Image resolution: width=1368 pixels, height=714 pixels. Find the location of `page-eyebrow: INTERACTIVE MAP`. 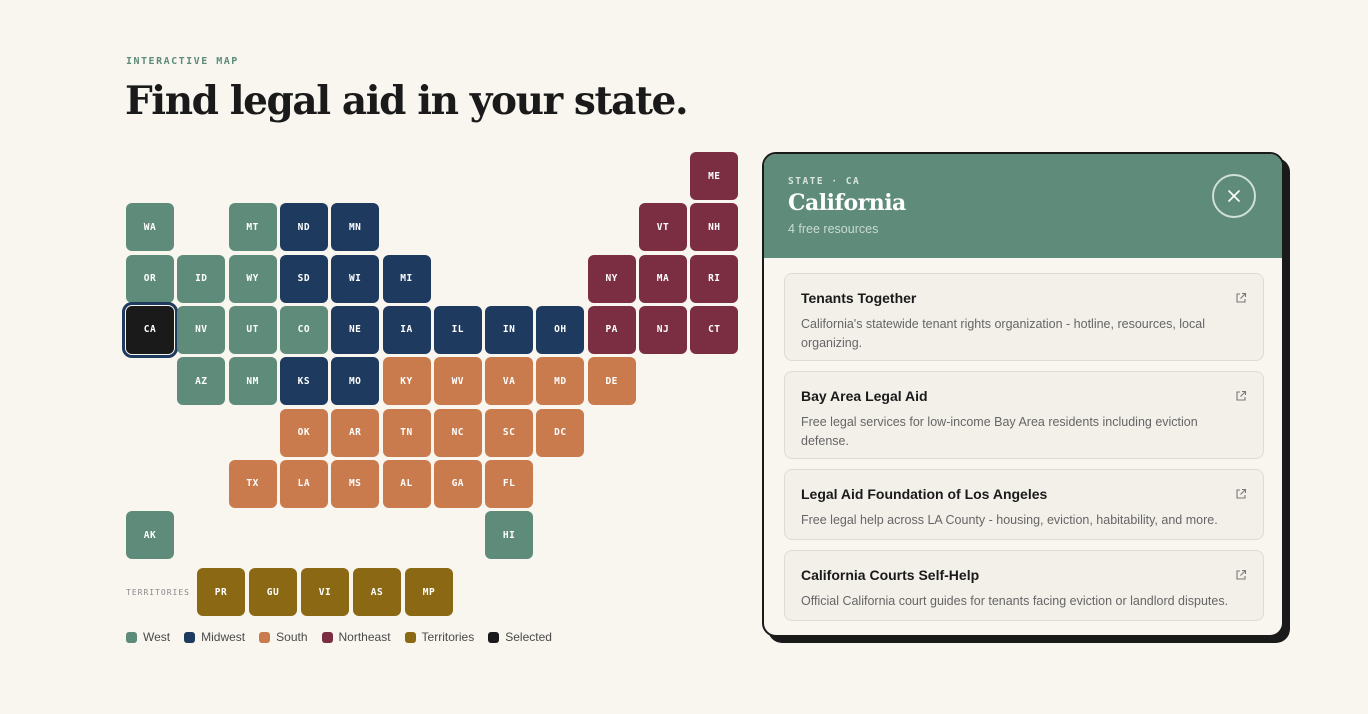

page-eyebrow: INTERACTIVE MAP is located at coordinates (182, 61).